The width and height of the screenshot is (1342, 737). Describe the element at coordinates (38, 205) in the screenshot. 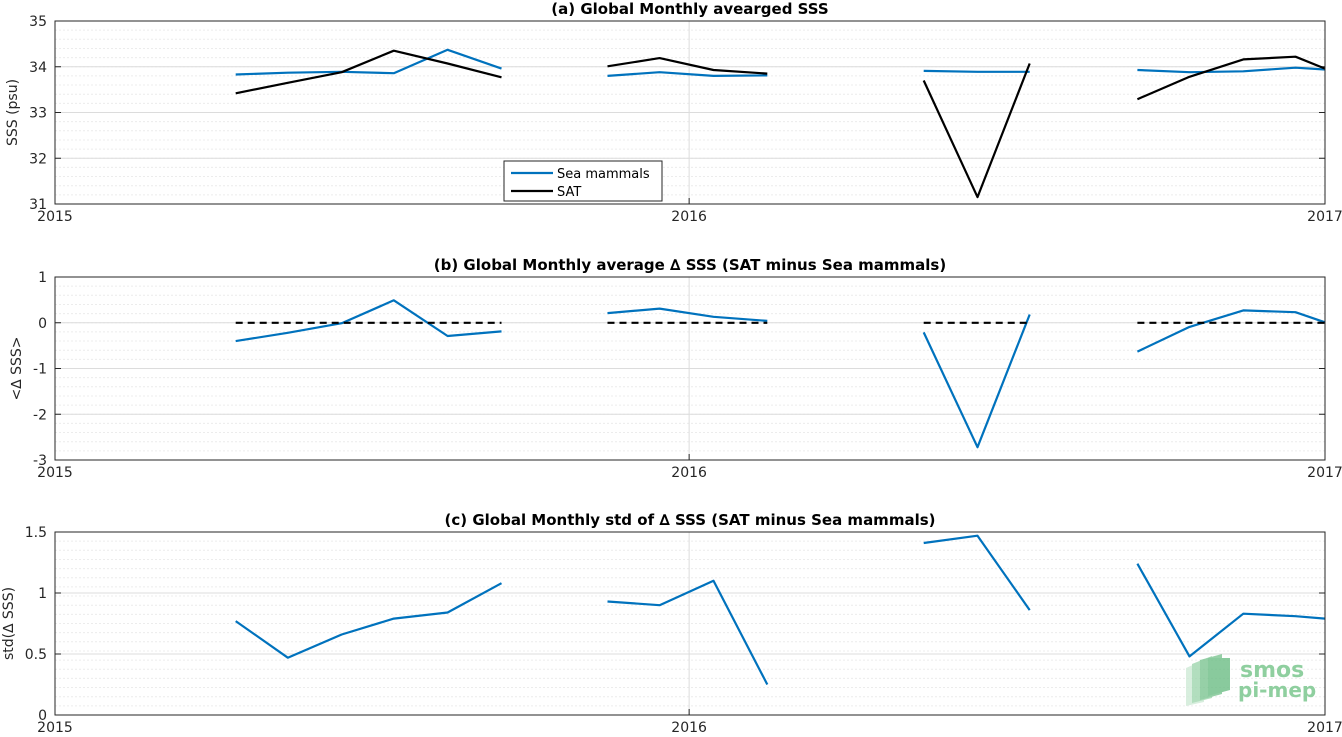

I see `y-tick-label: 31` at that location.